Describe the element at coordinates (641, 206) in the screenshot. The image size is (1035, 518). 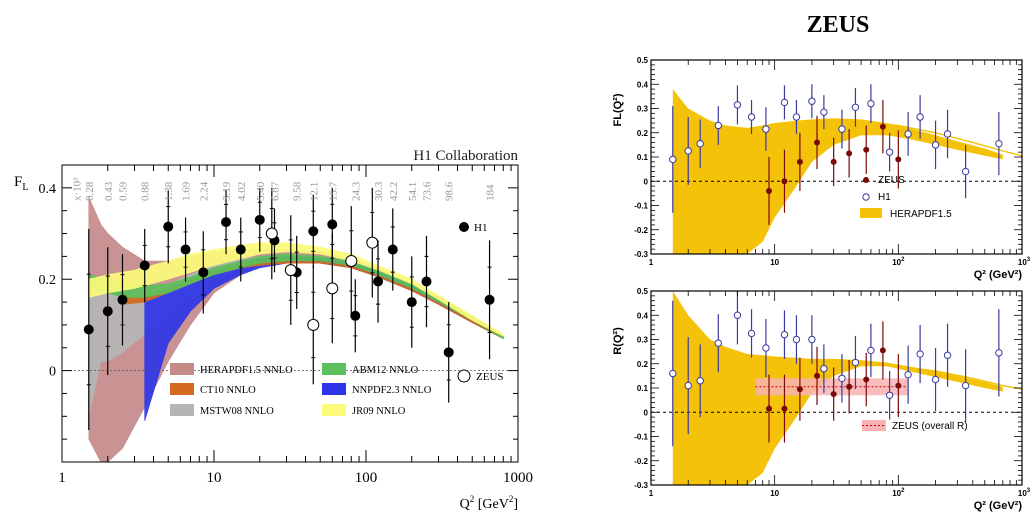
I see `y-tick-label: -0.1` at that location.